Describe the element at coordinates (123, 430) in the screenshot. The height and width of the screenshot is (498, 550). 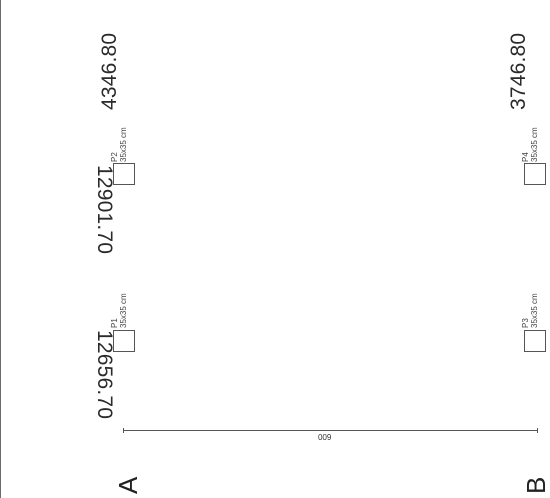
I see `dimension-tick-left` at that location.